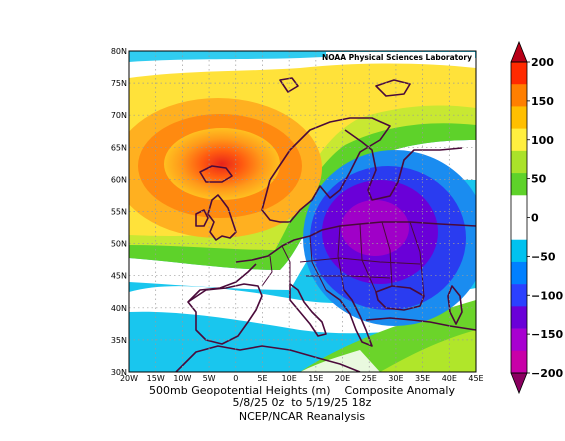 This screenshot has width=565, height=441. What do you see at coordinates (428, 351) in the screenshot?
I see `positive-southeast-inner` at bounding box center [428, 351].